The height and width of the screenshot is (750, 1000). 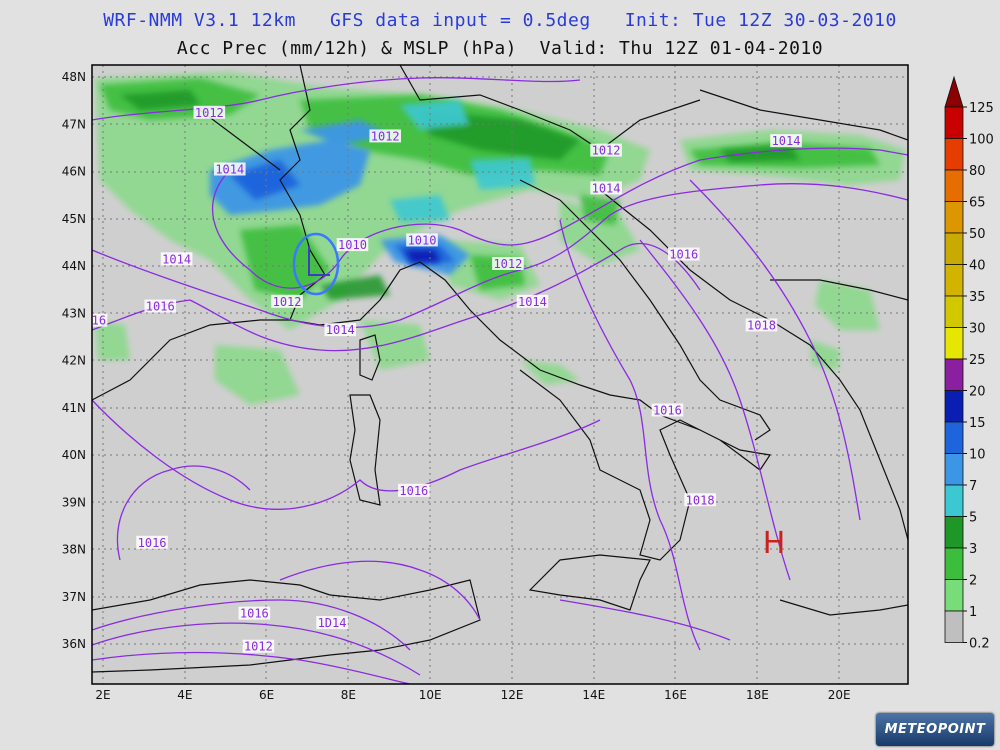 I want to click on lat-label: 47N, so click(x=74, y=124).